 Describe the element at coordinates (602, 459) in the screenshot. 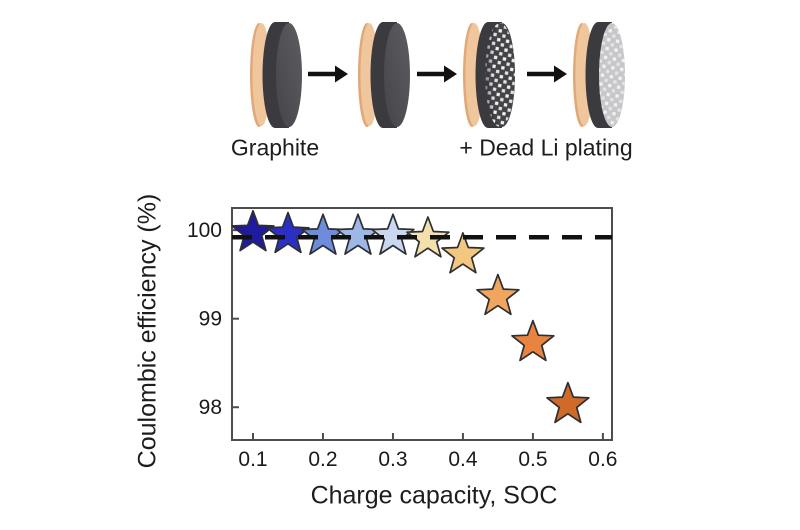

I see `x-tick-label: 0.6` at that location.